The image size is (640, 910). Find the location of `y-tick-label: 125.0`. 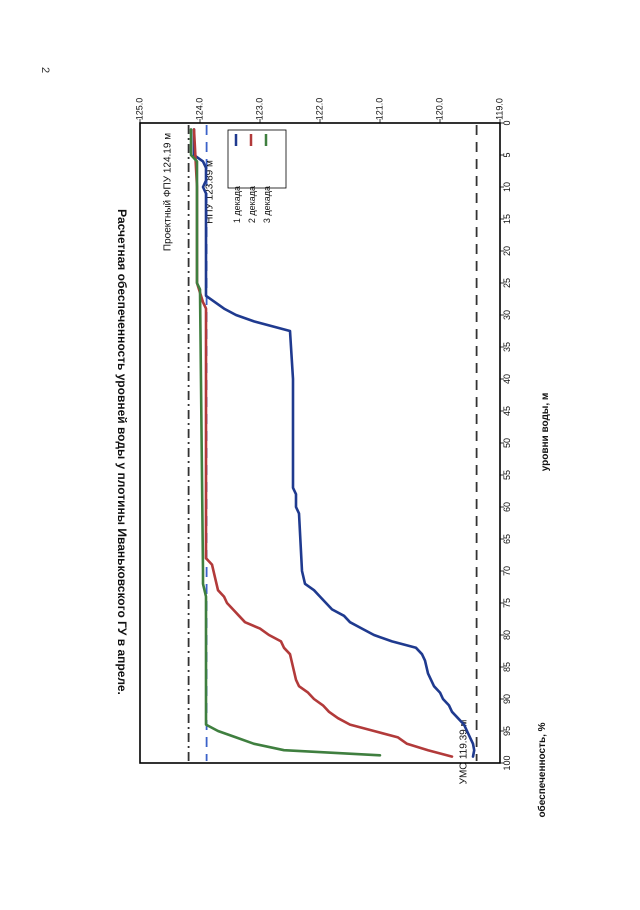

y-tick-label: 125.0 is located at coordinates (139, 109).